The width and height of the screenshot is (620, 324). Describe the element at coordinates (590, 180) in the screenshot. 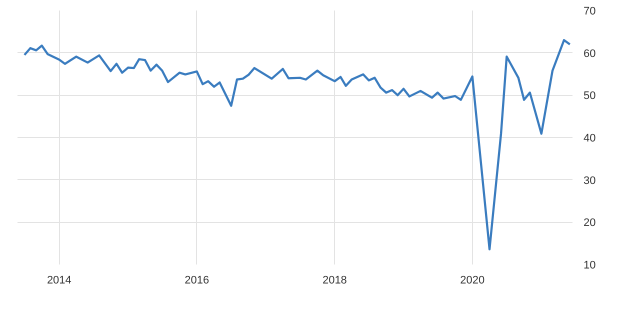

I see `y-tick-label: 30` at that location.